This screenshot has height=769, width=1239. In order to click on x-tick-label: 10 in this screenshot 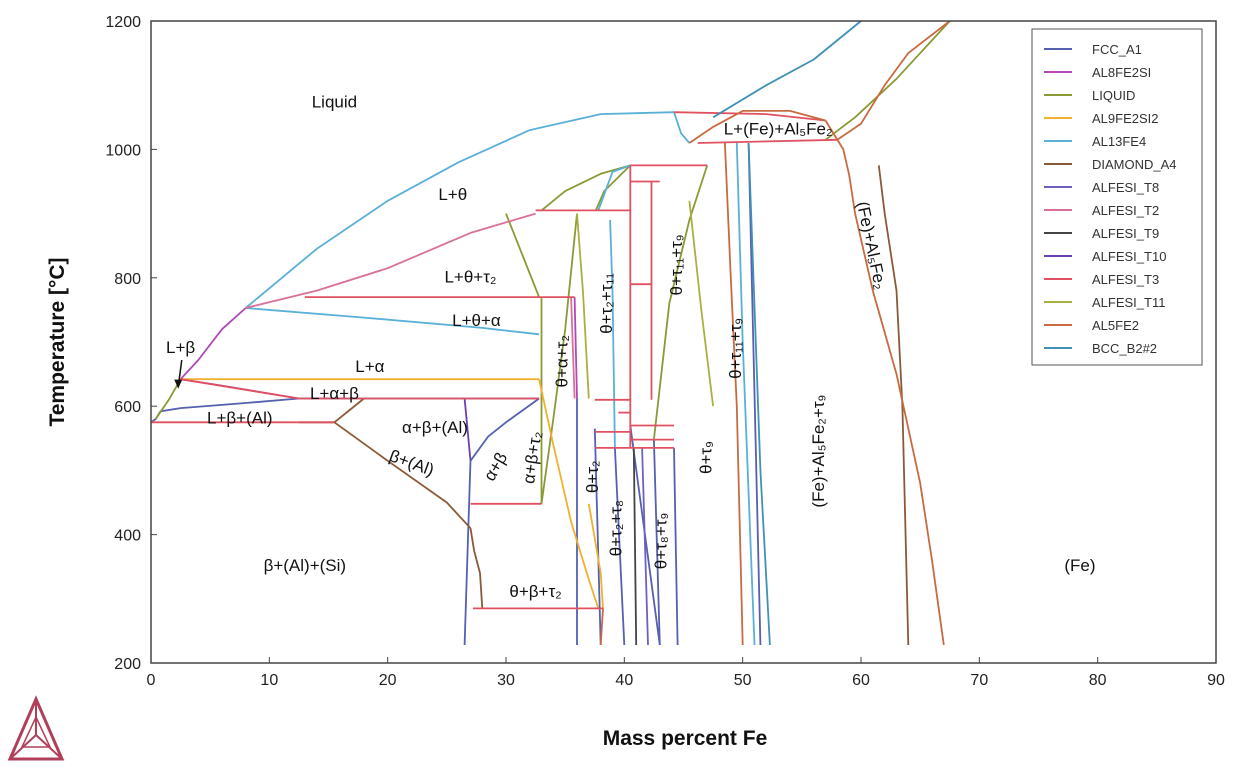, I will do `click(269, 680)`.